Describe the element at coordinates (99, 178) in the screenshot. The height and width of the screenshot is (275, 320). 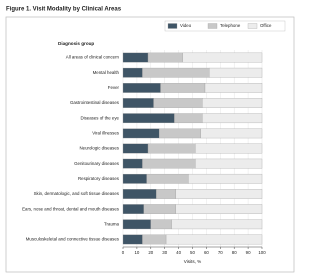
I see `category-label: Respiratory diseases` at that location.